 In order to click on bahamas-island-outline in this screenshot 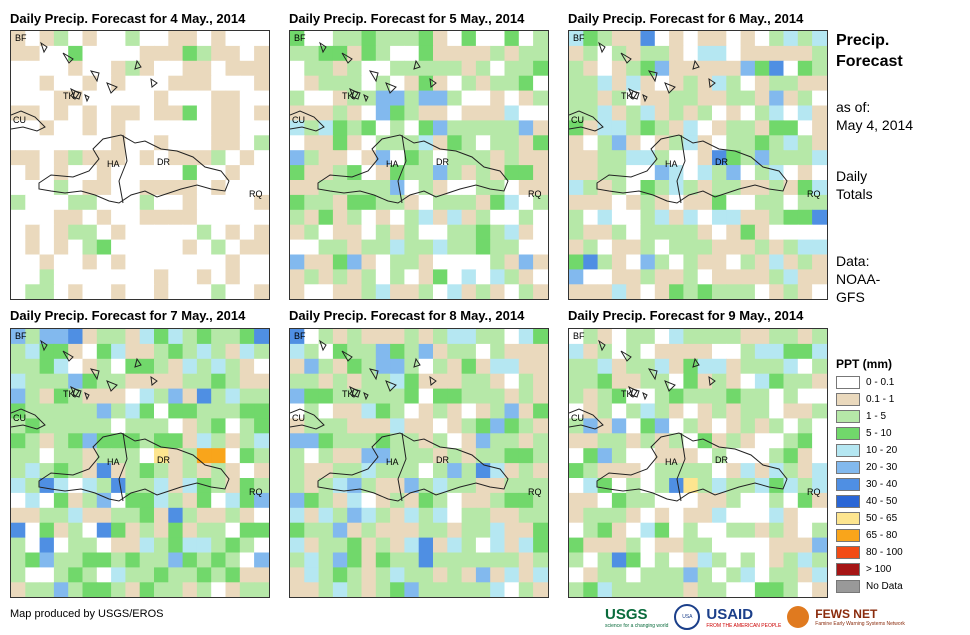, I will do `click(68, 356)`.